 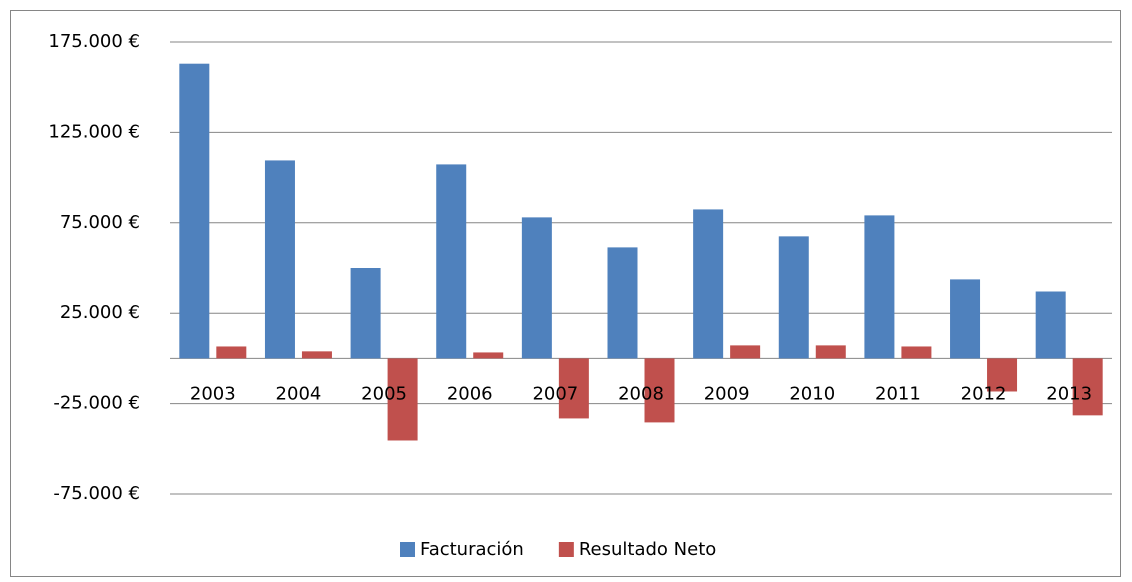 What do you see at coordinates (470, 393) in the screenshot?
I see `x-tick-label: 2006` at bounding box center [470, 393].